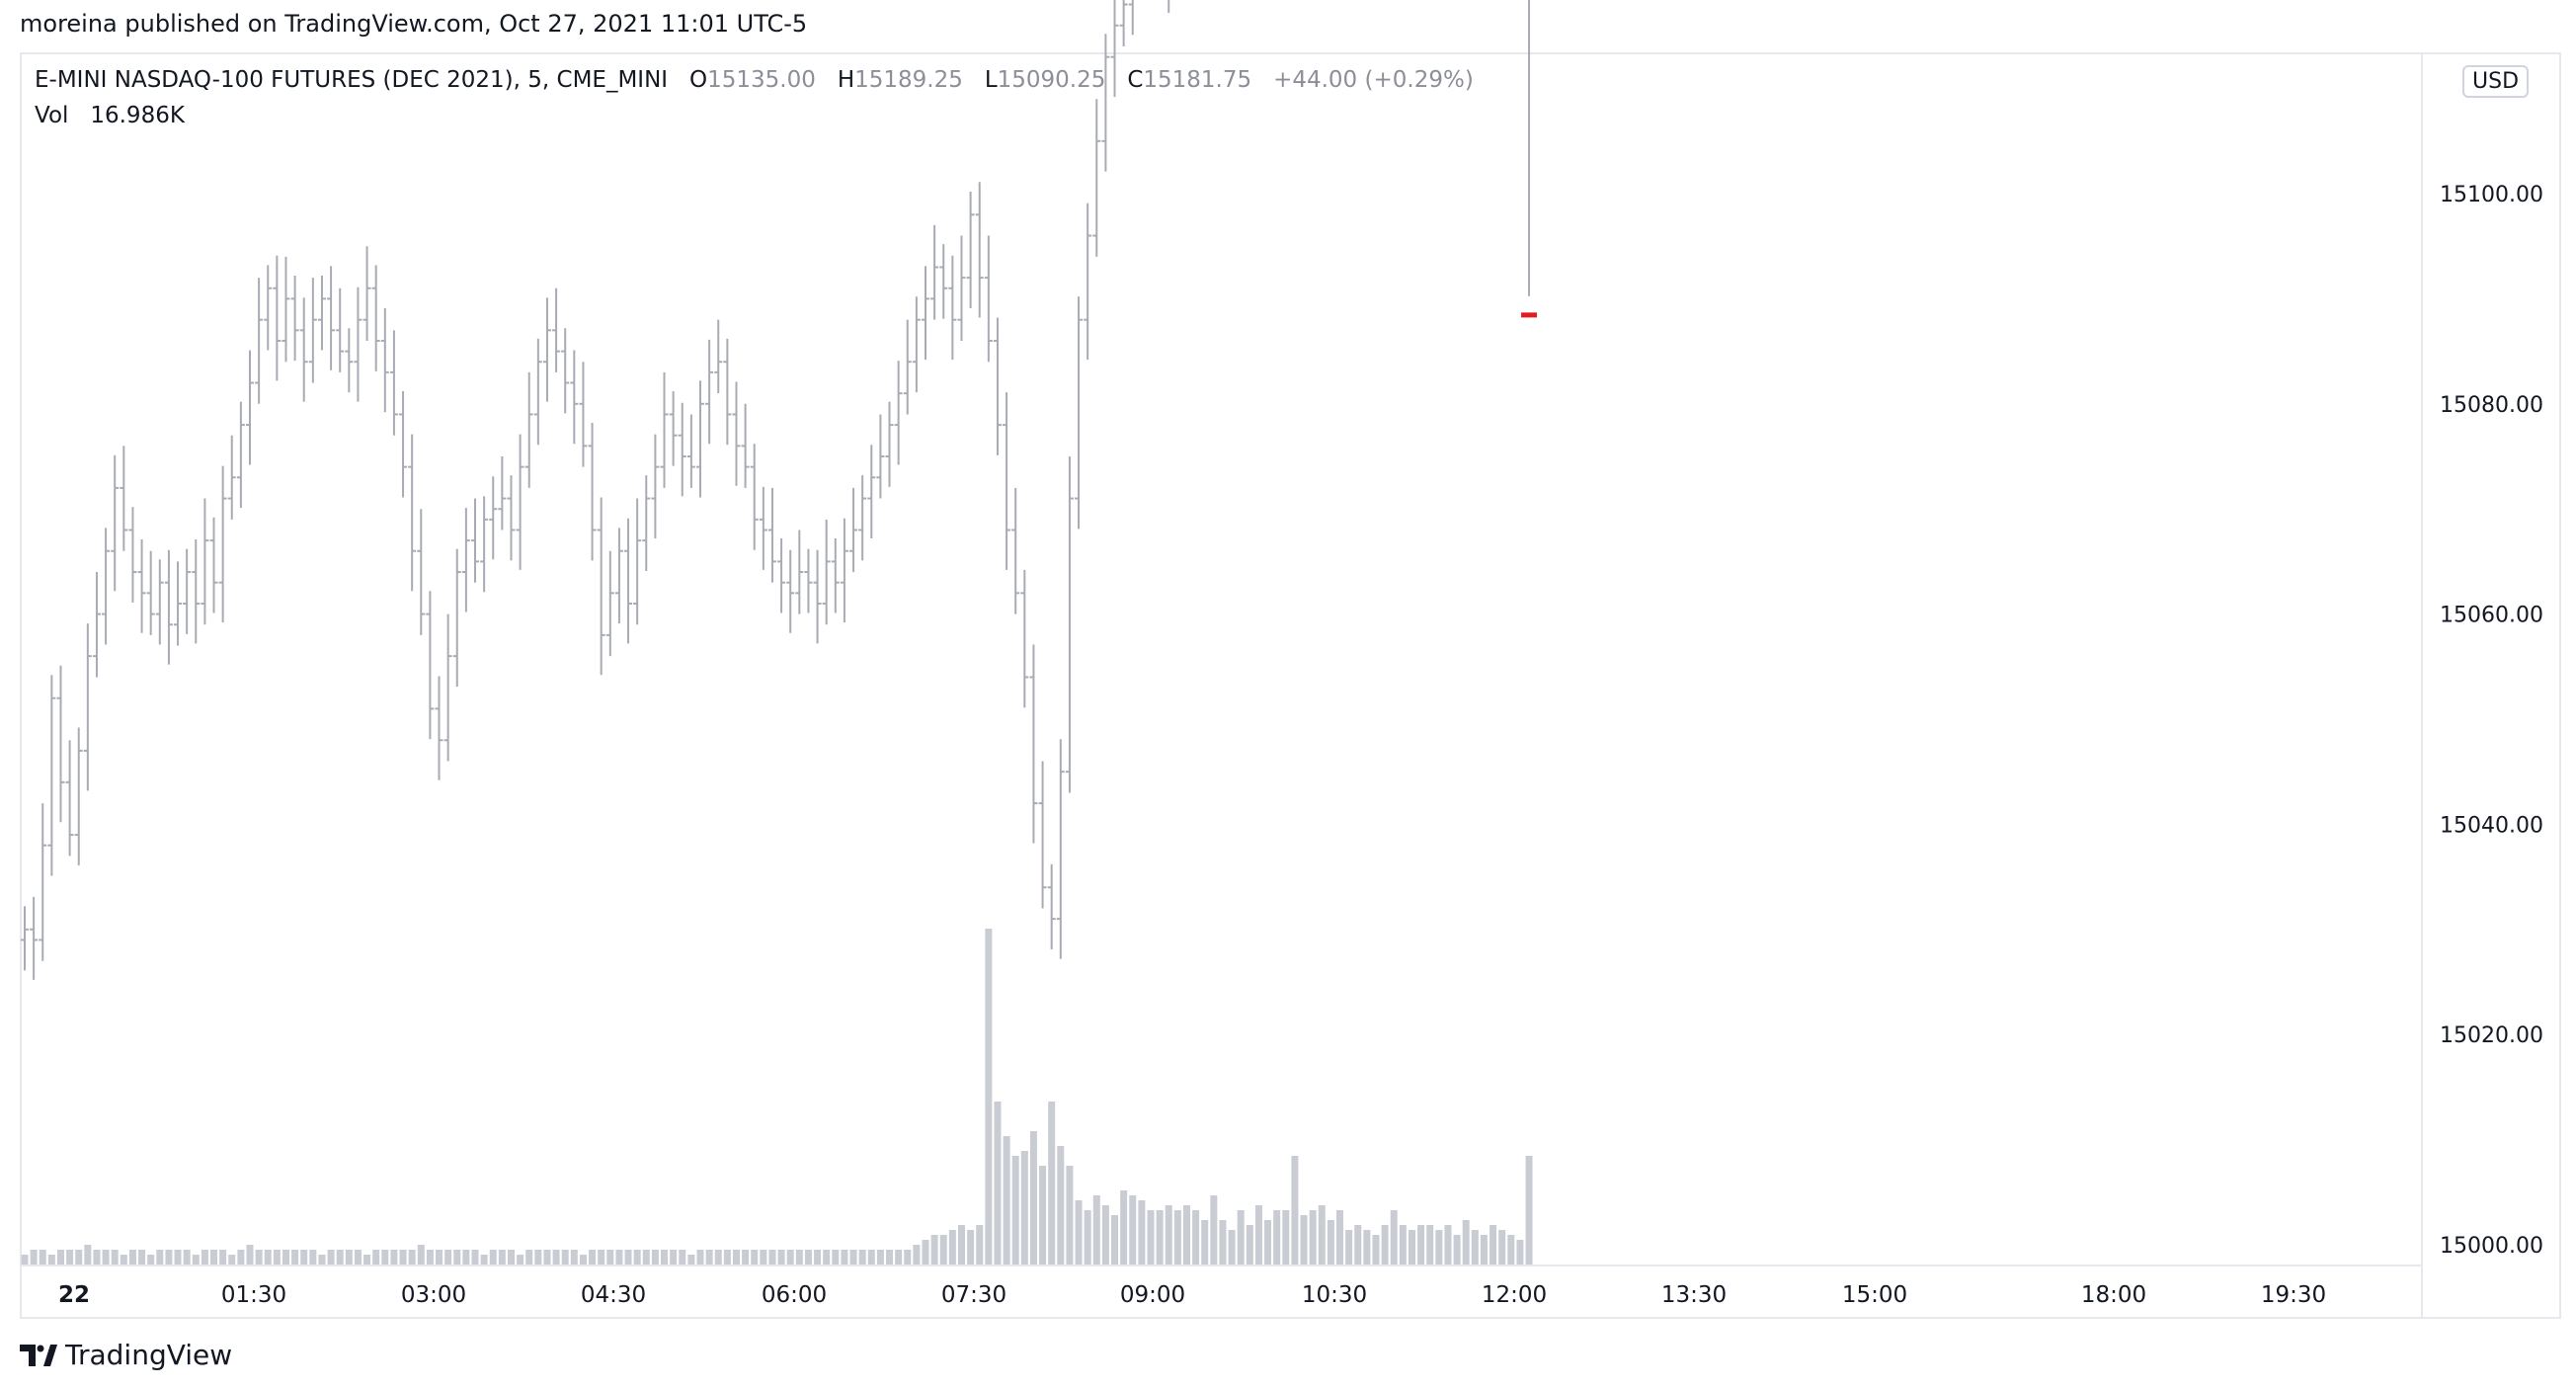  I want to click on currency-button: USD, so click(2496, 82).